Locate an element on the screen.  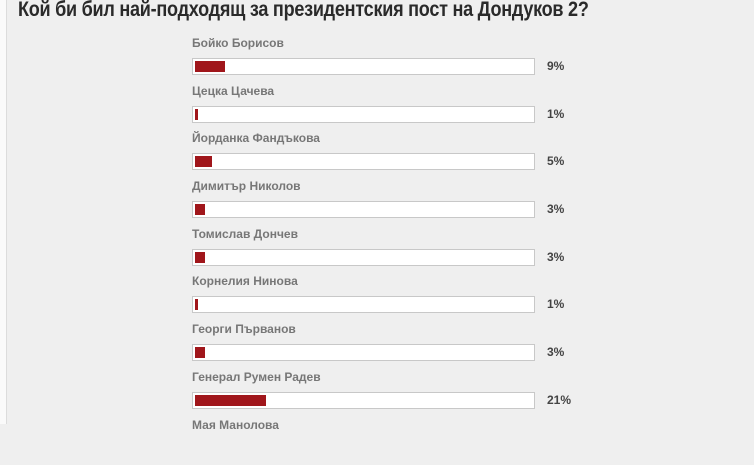
option-label: Мая Манолова is located at coordinates (235, 424).